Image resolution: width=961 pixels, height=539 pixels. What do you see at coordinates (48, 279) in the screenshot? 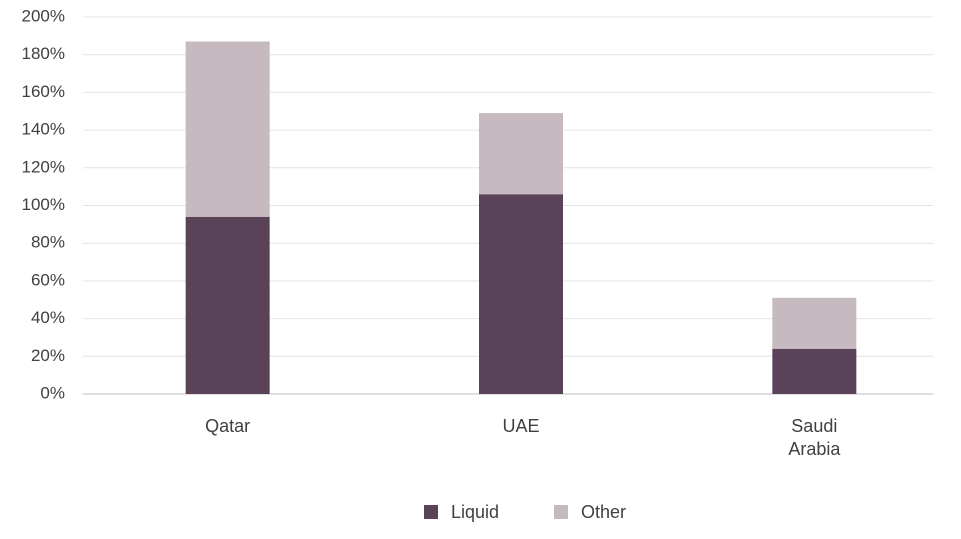
I see `y-tick-label: 60%` at bounding box center [48, 279].